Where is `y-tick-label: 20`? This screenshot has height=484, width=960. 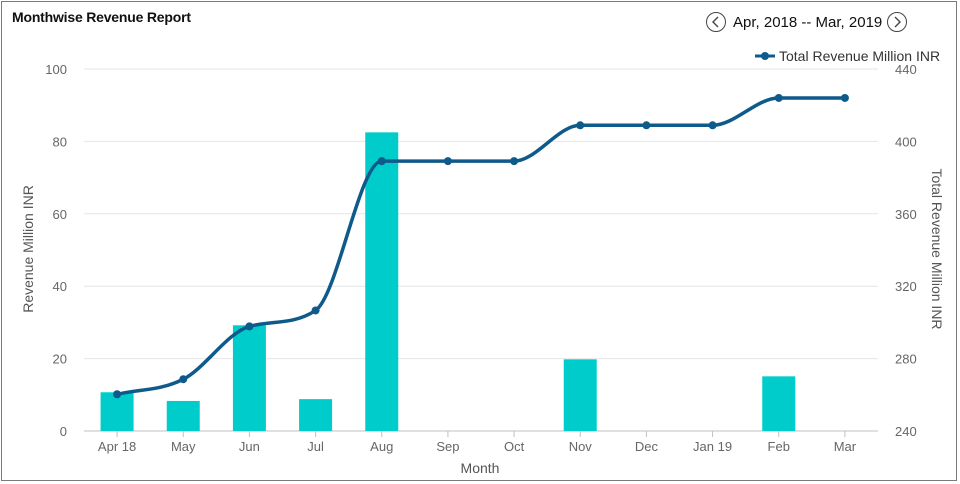
y-tick-label: 20 is located at coordinates (60, 359).